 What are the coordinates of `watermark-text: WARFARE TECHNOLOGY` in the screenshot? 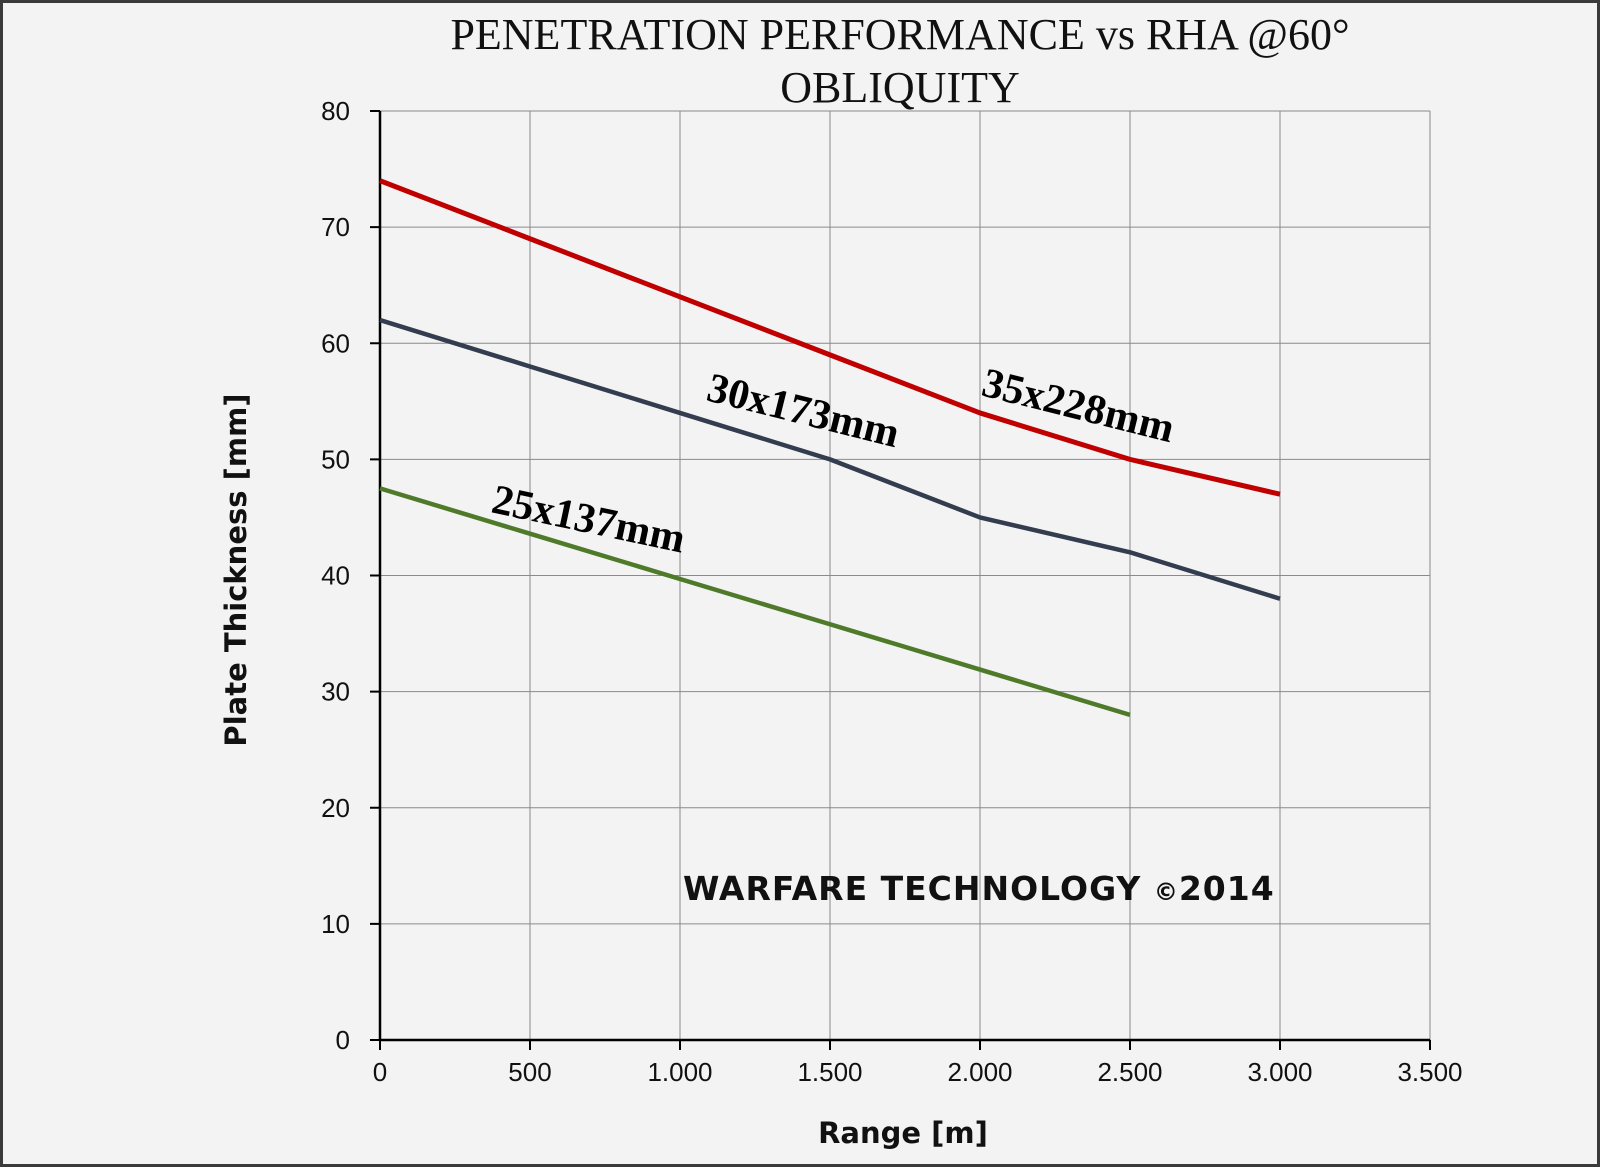 It's located at (918, 888).